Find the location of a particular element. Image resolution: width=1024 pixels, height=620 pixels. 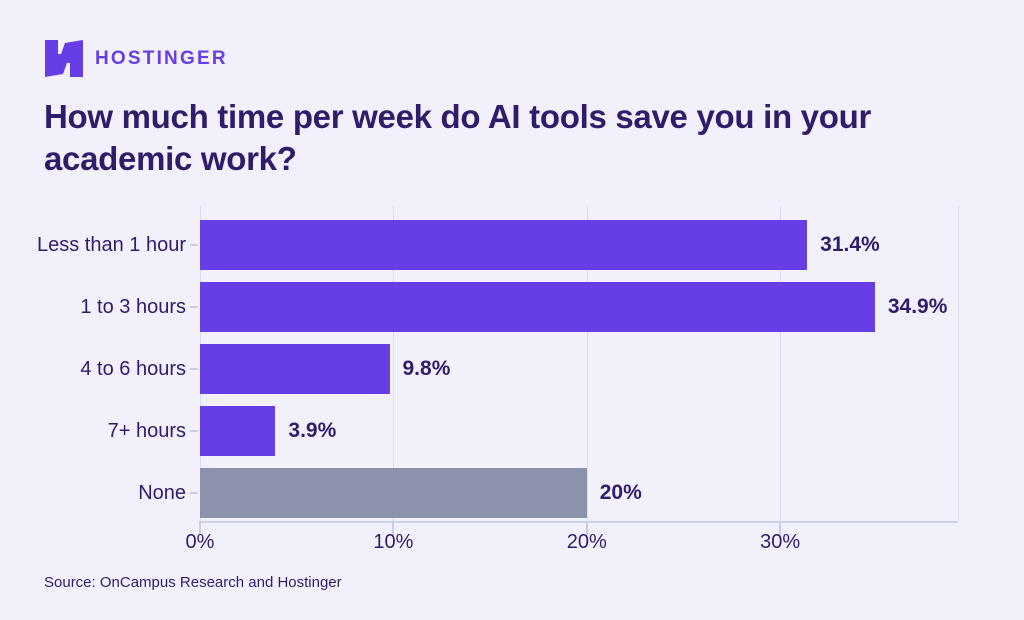

x-axis-tick-label: 0% is located at coordinates (200, 542).